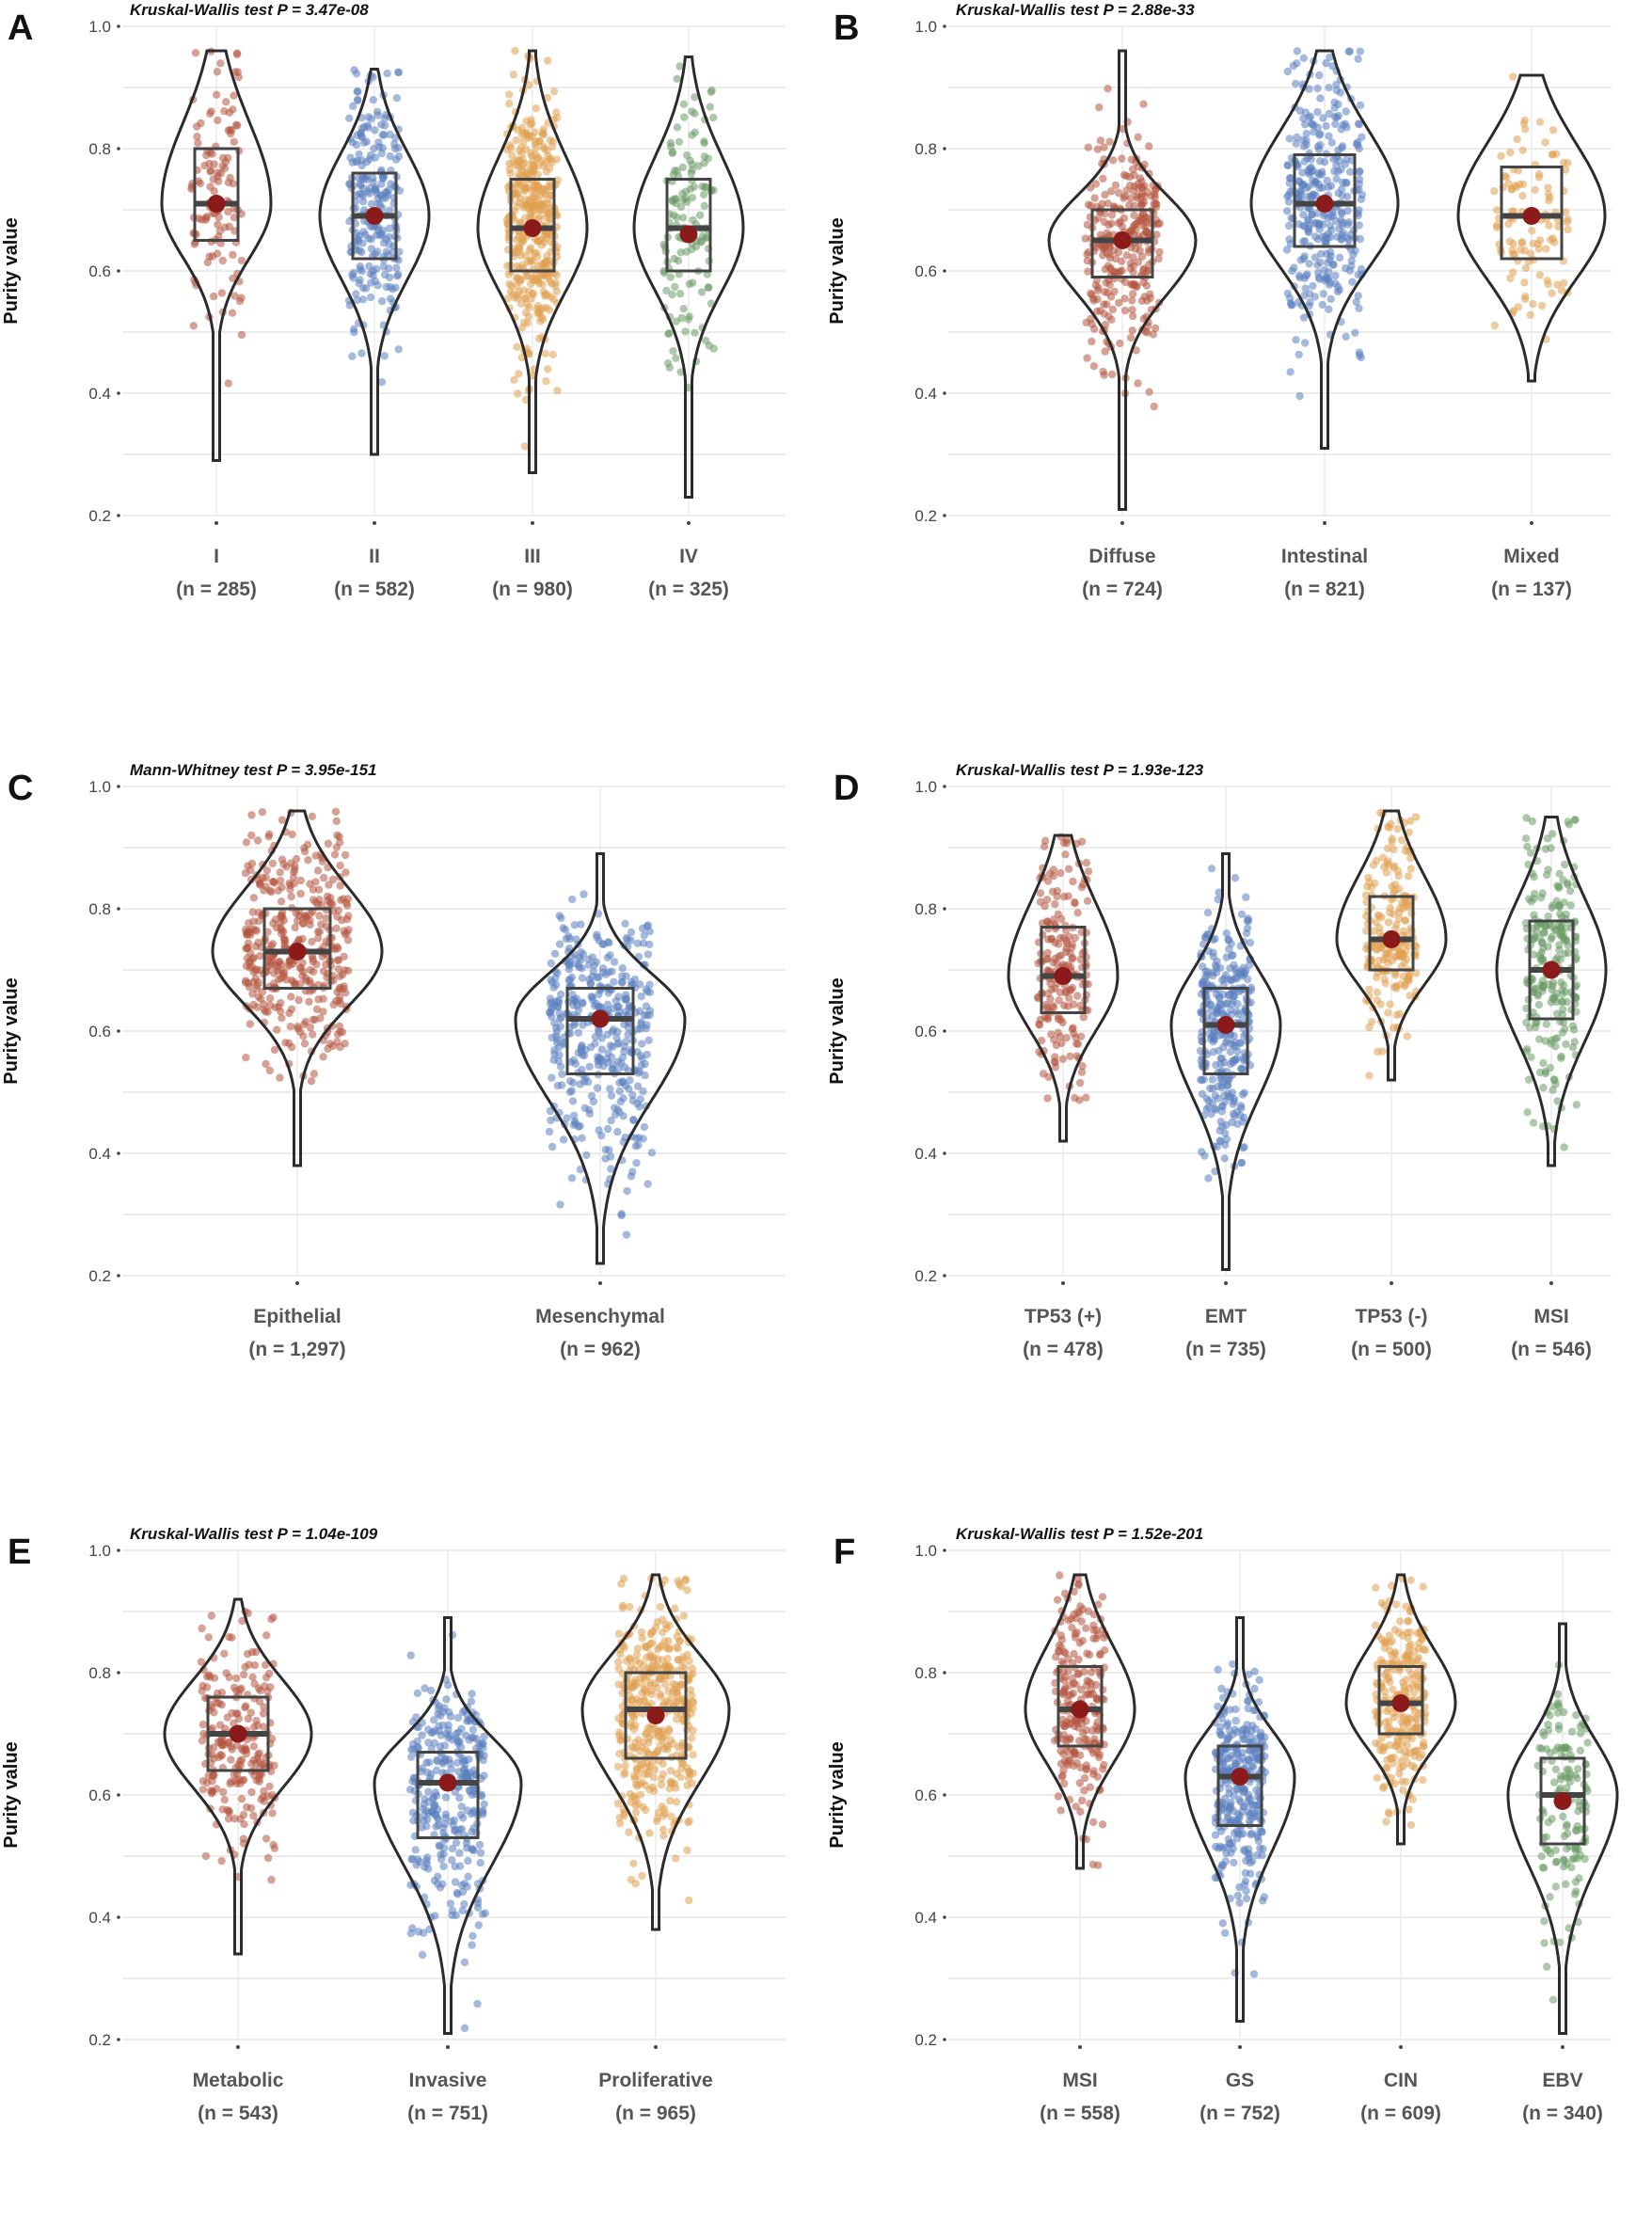 This screenshot has width=1652, height=2239. I want to click on y-tick-label-a: 0.8, so click(99, 149).